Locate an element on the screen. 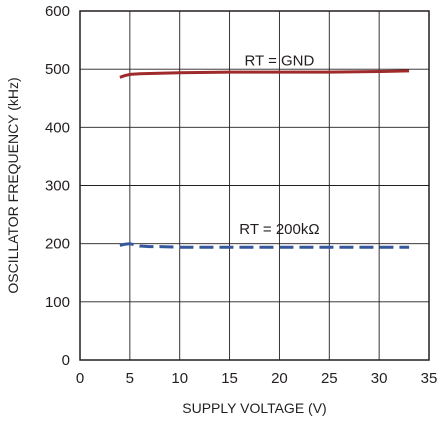 The image size is (439, 421). y-tick-label: 600 is located at coordinates (57, 11).